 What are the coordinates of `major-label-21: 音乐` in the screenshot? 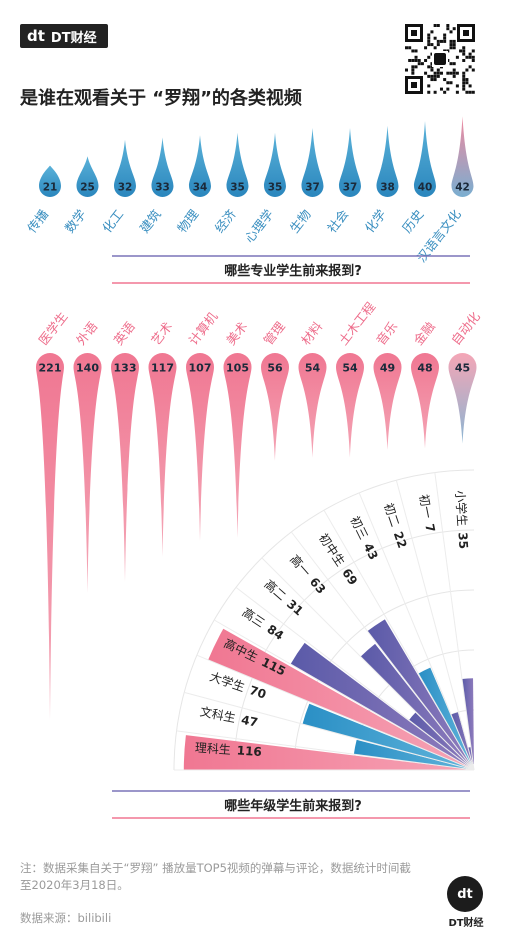 It's located at (386, 333).